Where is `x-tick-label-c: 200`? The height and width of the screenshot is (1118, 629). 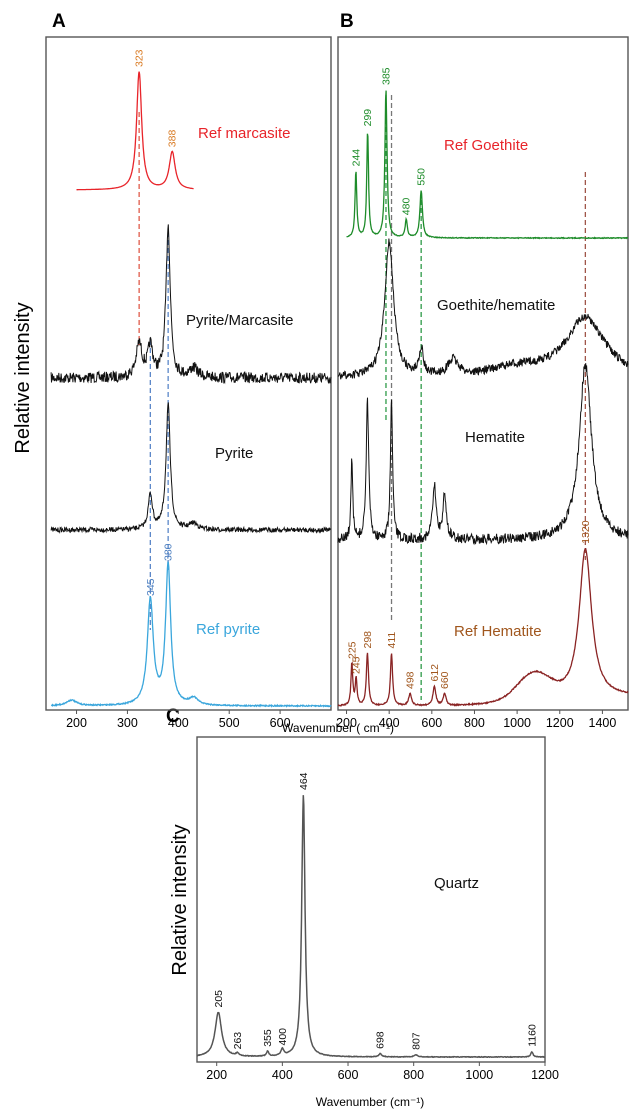
x-tick-label-c: 200 is located at coordinates (216, 1075).